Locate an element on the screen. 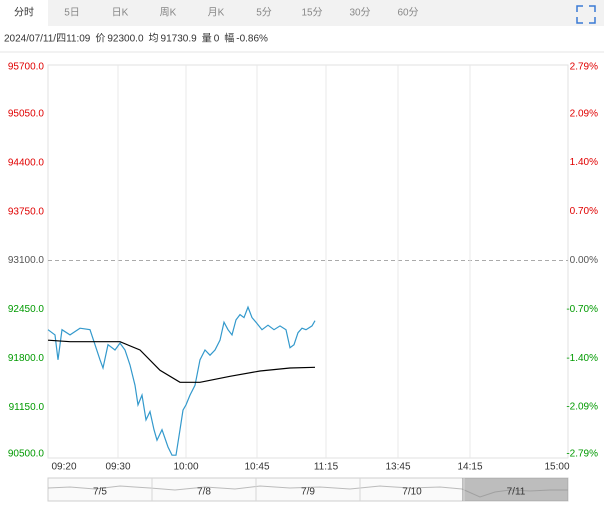 This screenshot has width=604, height=509. navigator-label: 7/10 is located at coordinates (412, 492).